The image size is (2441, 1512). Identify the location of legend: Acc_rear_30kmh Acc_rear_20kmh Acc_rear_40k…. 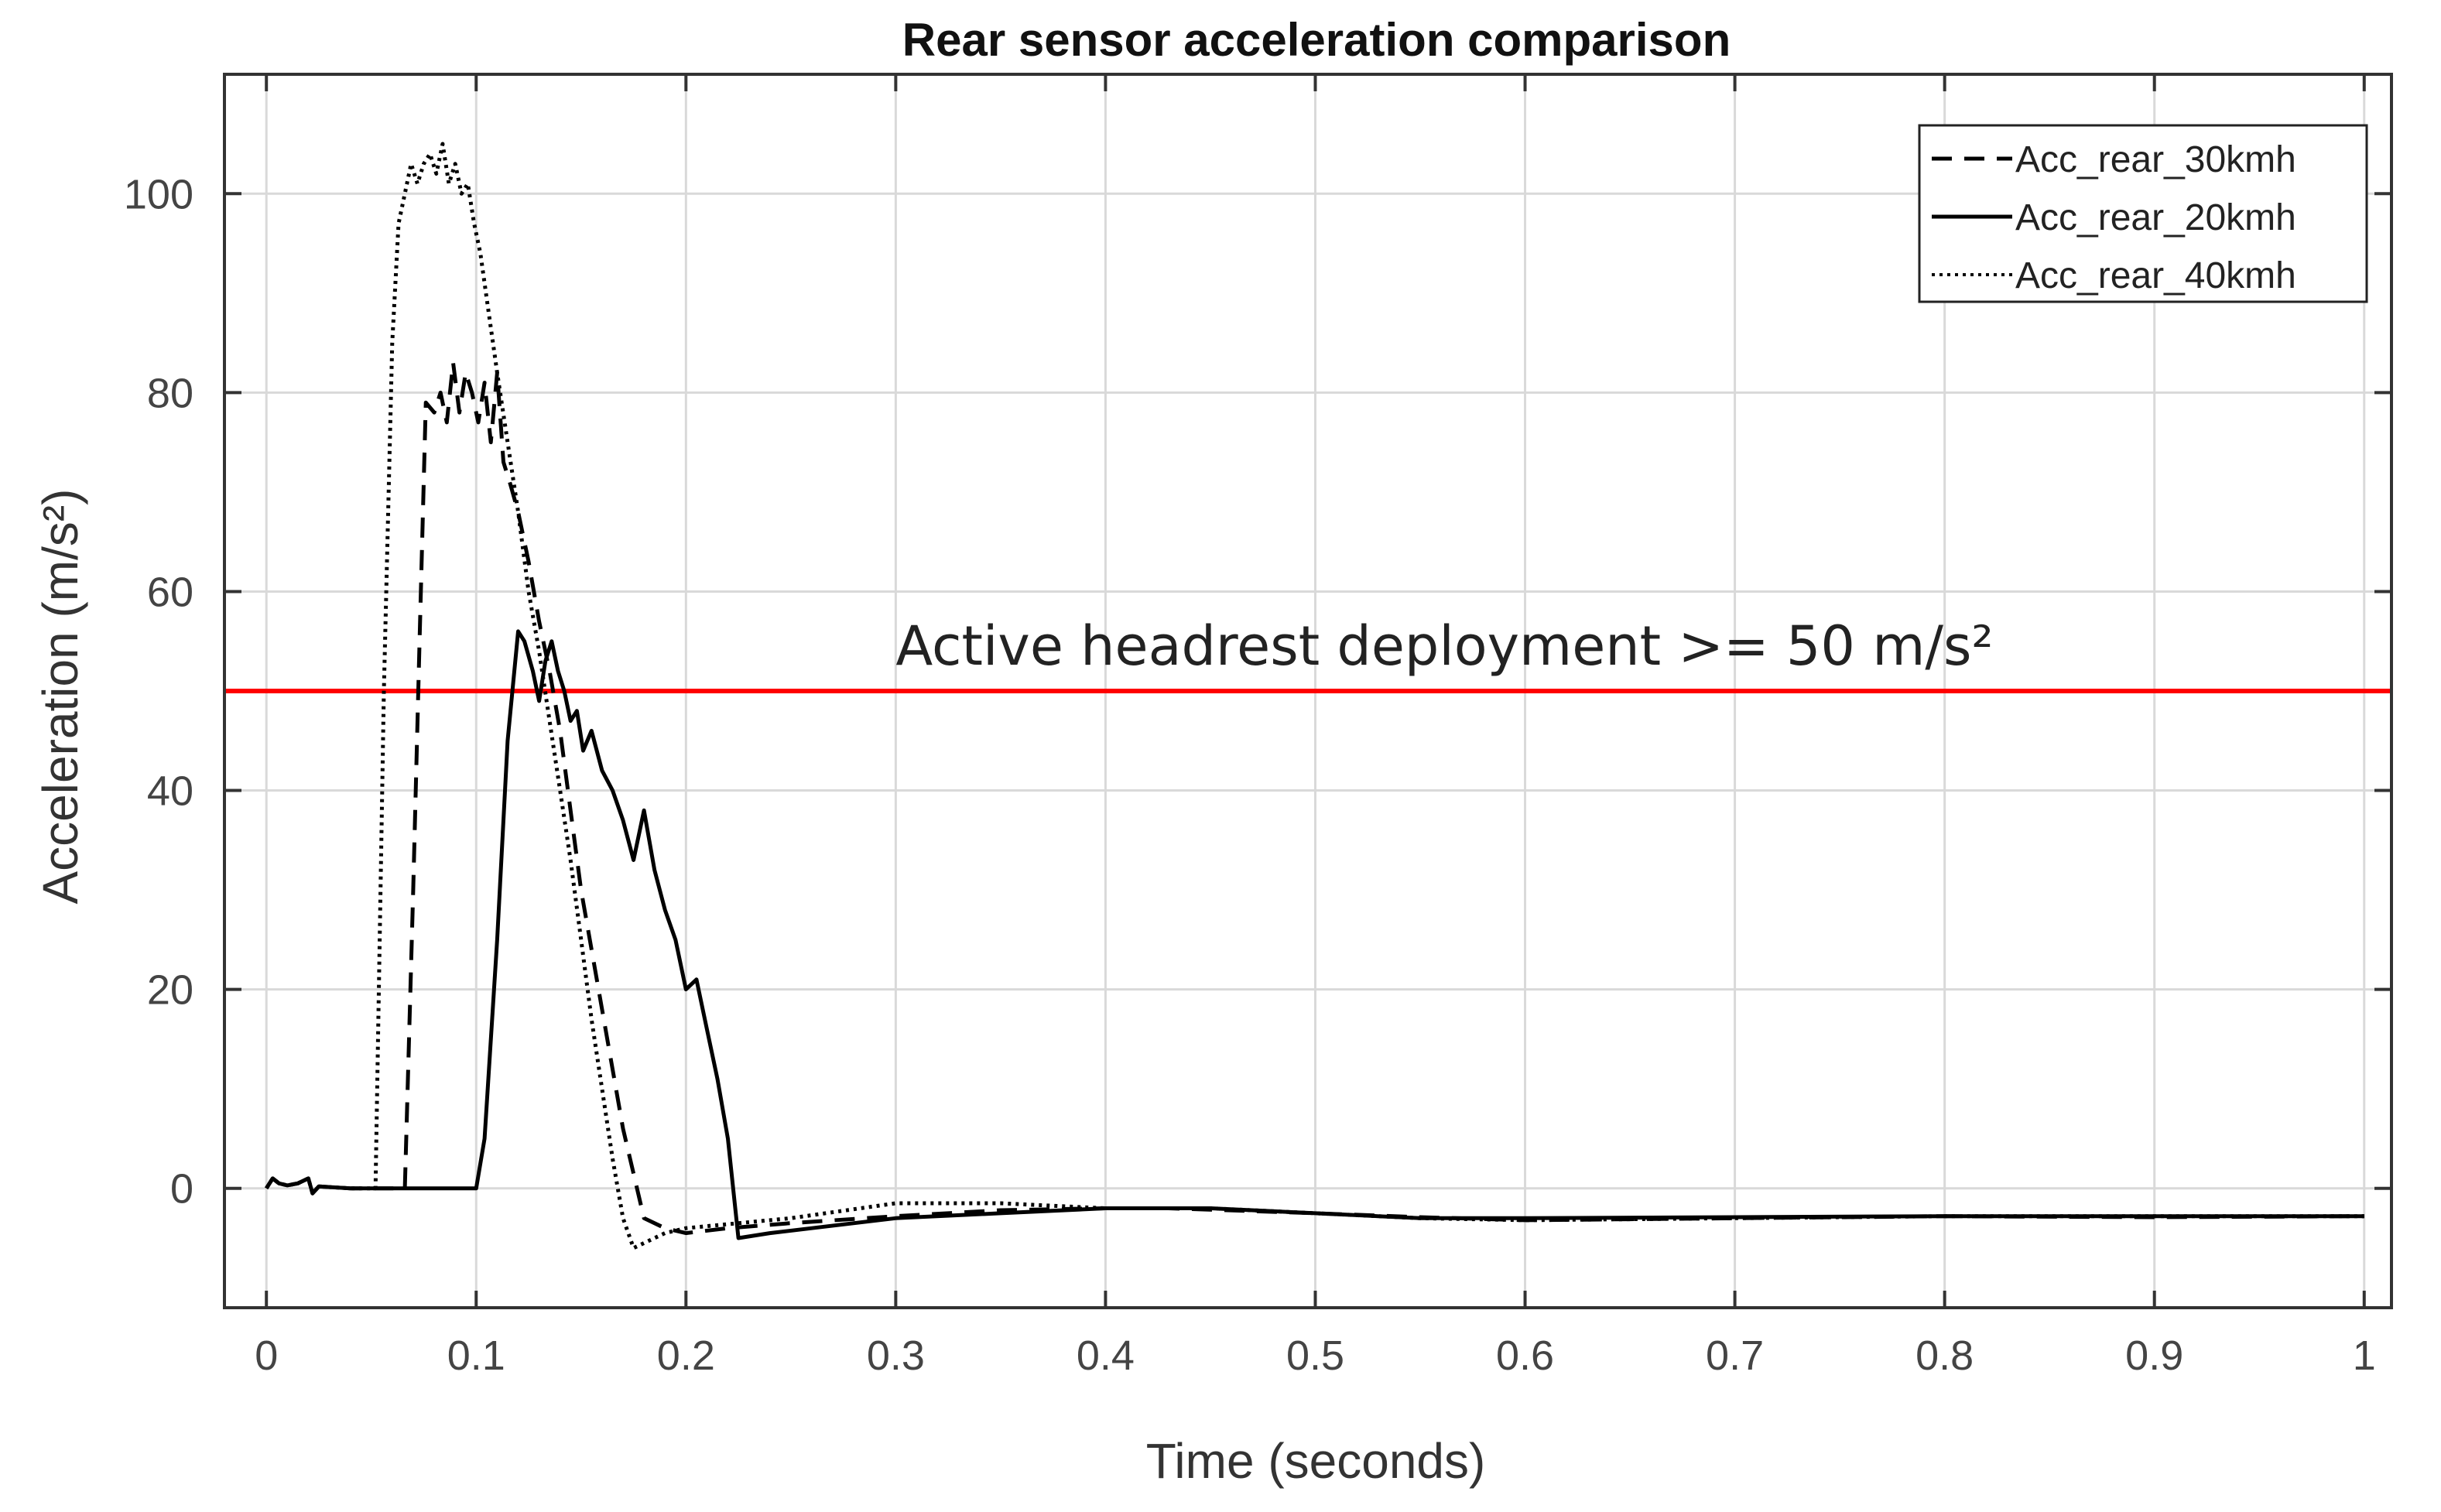
(2143, 213).